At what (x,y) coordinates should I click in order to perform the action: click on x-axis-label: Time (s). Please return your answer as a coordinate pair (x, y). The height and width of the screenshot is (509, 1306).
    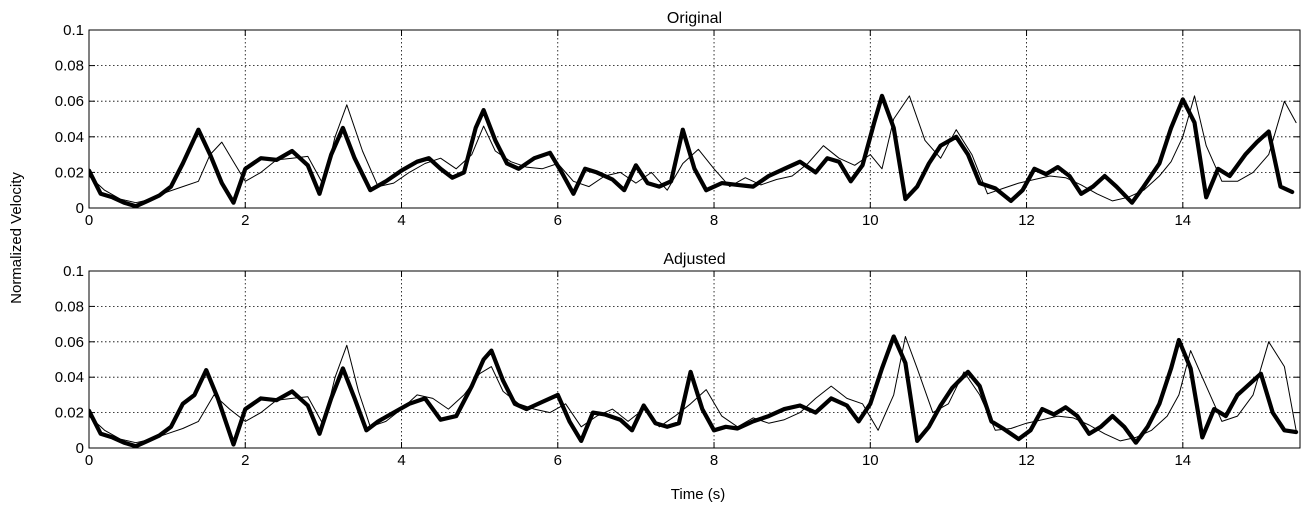
    Looking at the image, I should click on (698, 494).